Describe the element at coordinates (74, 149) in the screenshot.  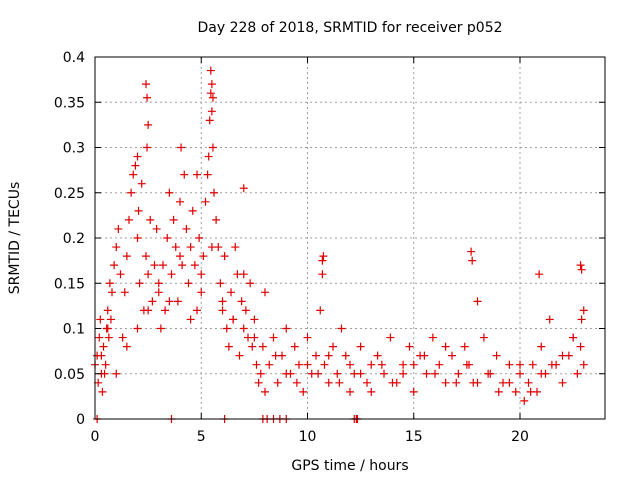
I see `y-tick-label: 0.3` at that location.